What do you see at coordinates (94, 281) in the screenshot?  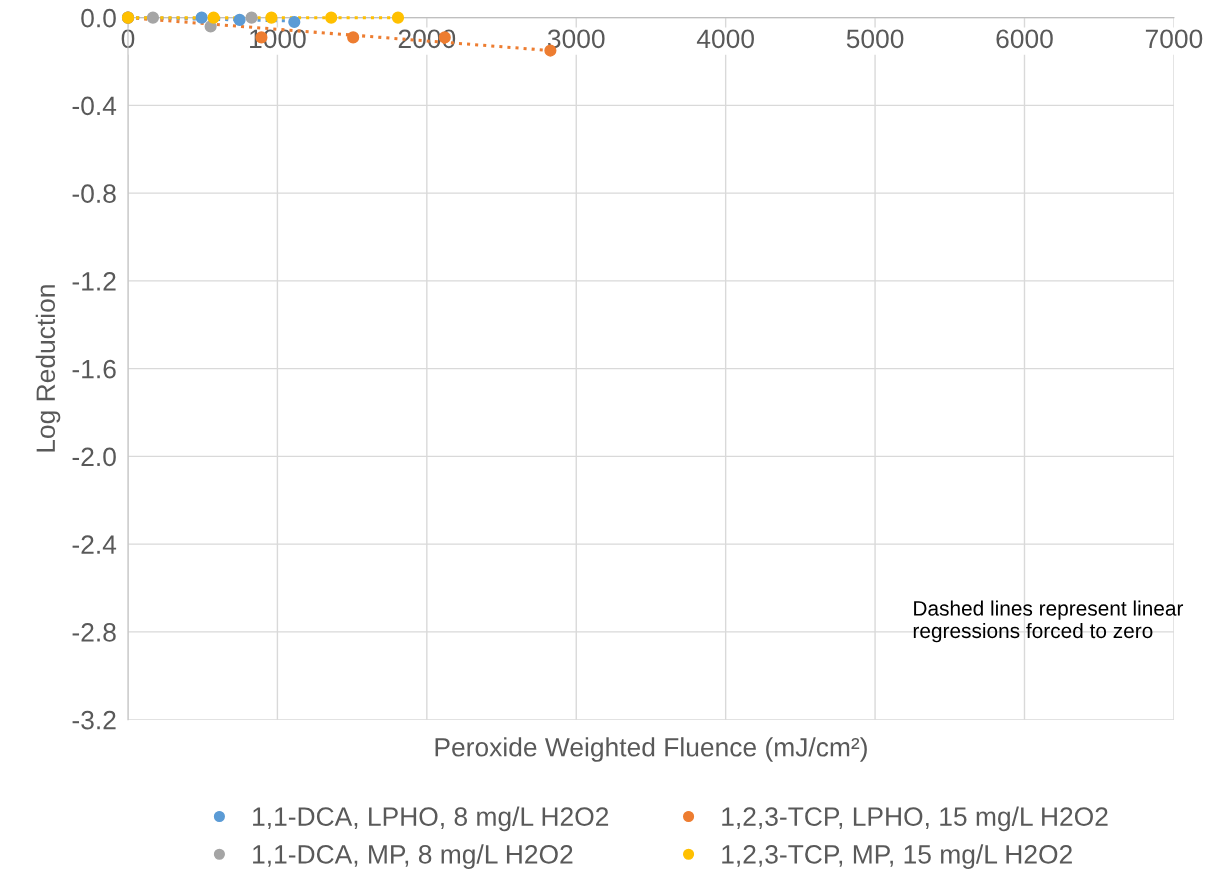 I see `y-tick-label: -1.2` at bounding box center [94, 281].